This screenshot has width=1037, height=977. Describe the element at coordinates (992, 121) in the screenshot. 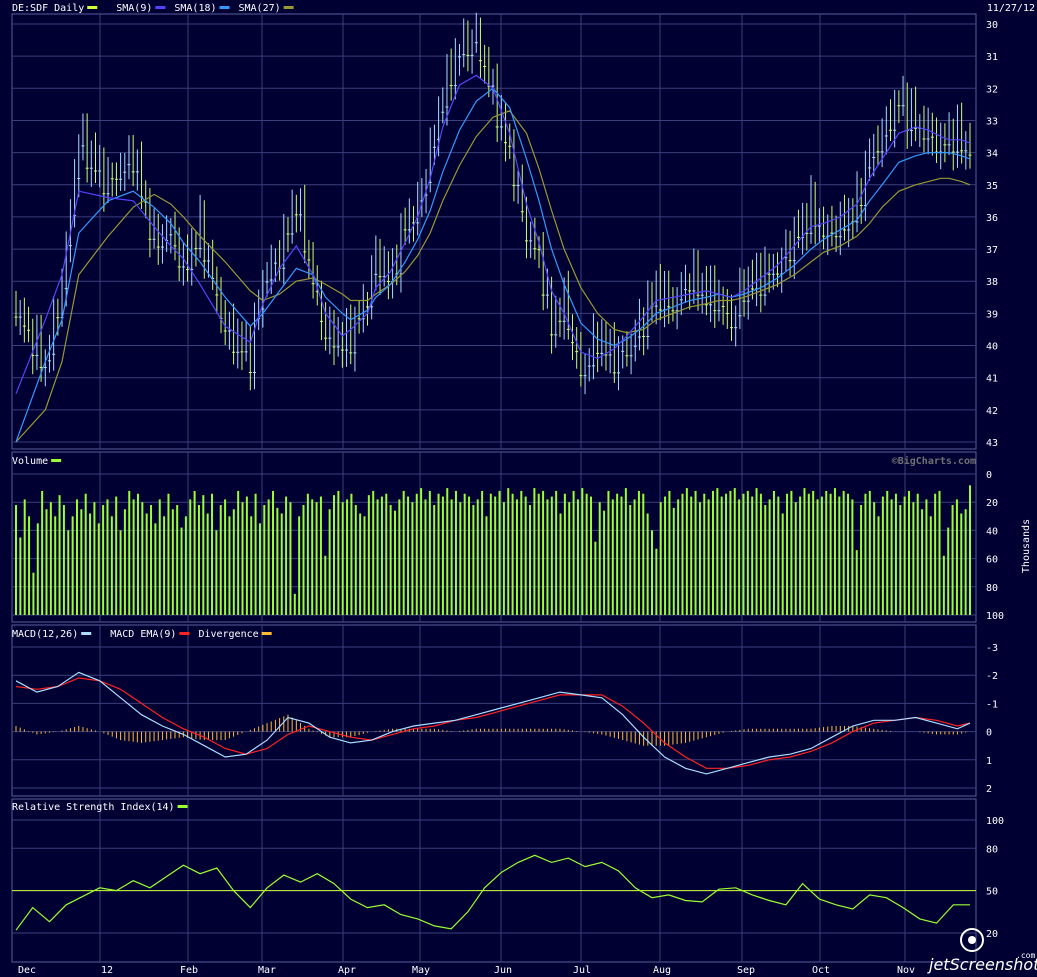

I see `y-tick-label: 33` at that location.